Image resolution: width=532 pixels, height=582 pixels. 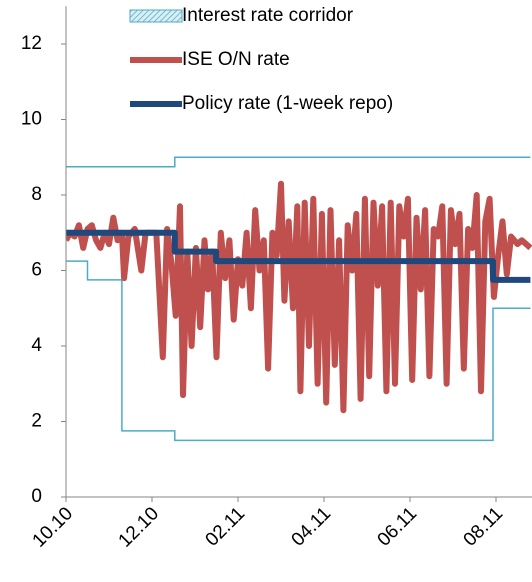 I want to click on y-tick-label: 2, so click(x=36, y=421).